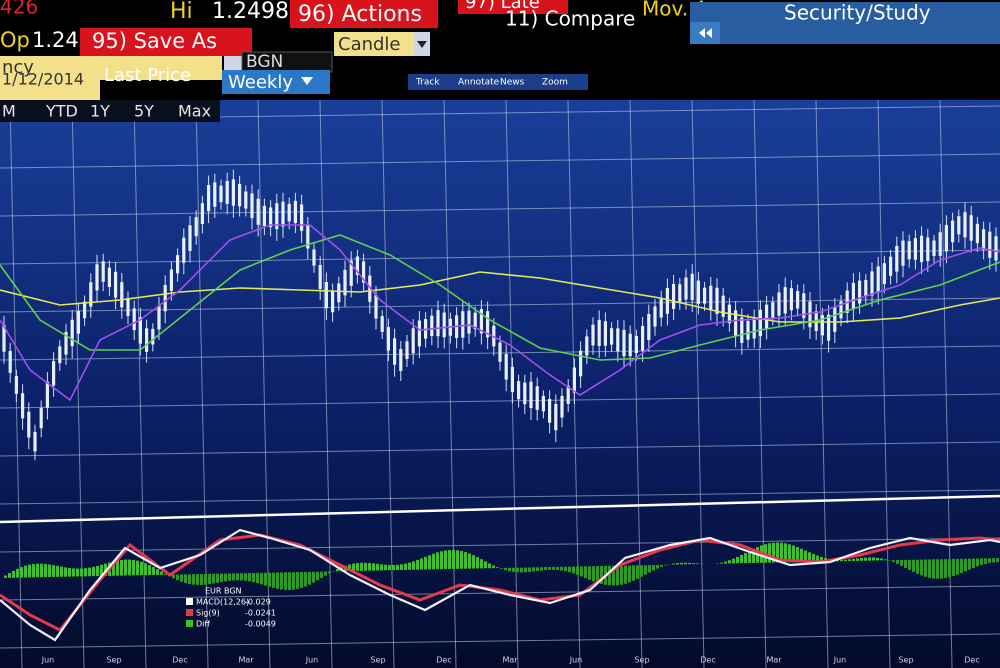 The image size is (1000, 668). I want to click on study-label: Security/Study, so click(857, 13).